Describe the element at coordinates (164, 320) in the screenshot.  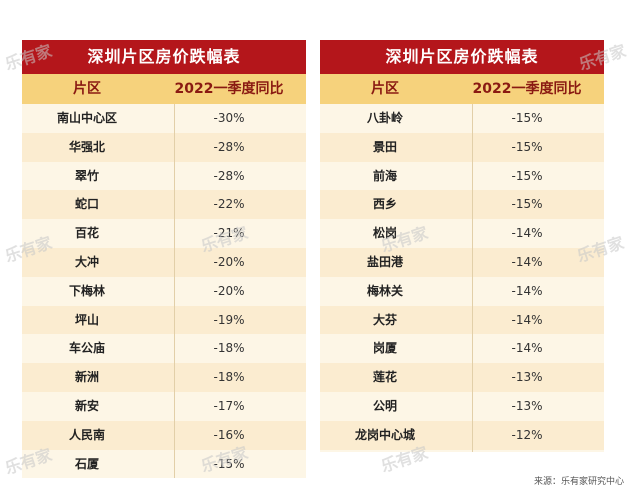
I see `table-row: 坪山 -19%` at that location.